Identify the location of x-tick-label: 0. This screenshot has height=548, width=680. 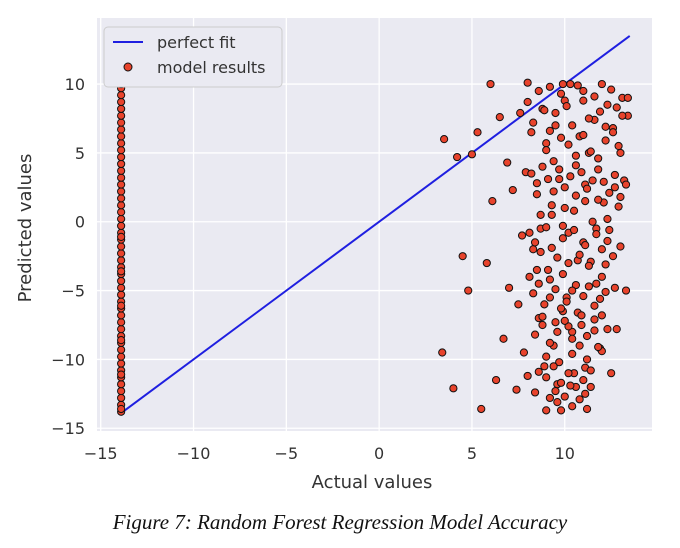
(379, 453).